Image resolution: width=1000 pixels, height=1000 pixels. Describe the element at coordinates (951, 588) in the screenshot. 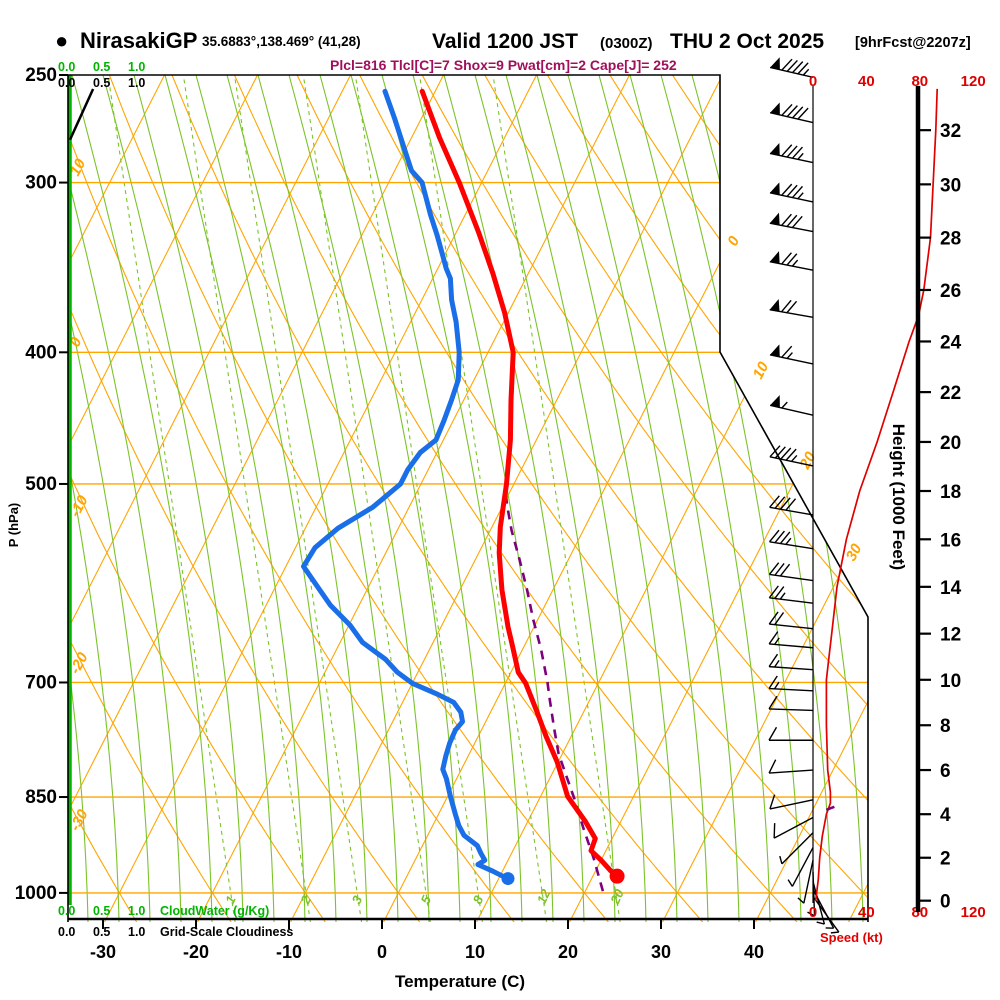

I see `height-tick-label: 14` at that location.